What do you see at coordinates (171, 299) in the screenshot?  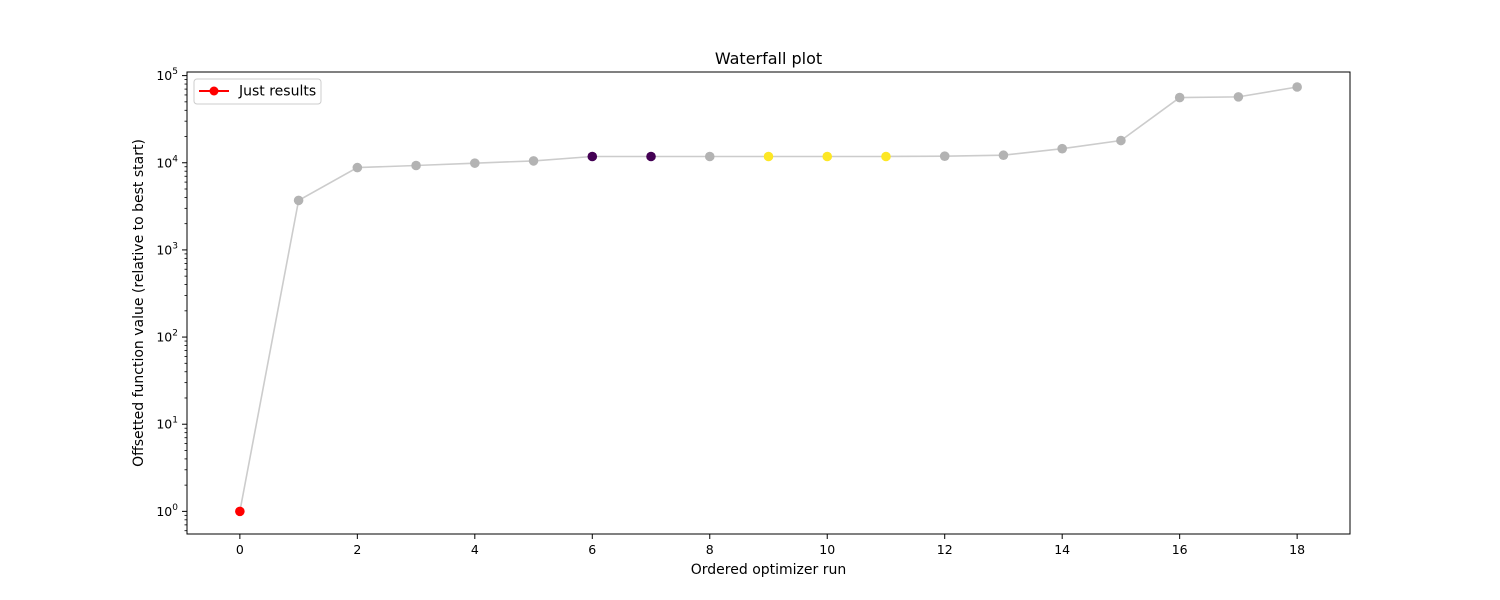 I see `y-axis-ticks: 10⁰ 10¹ 10² 10³ 10⁴ 10⁵` at bounding box center [171, 299].